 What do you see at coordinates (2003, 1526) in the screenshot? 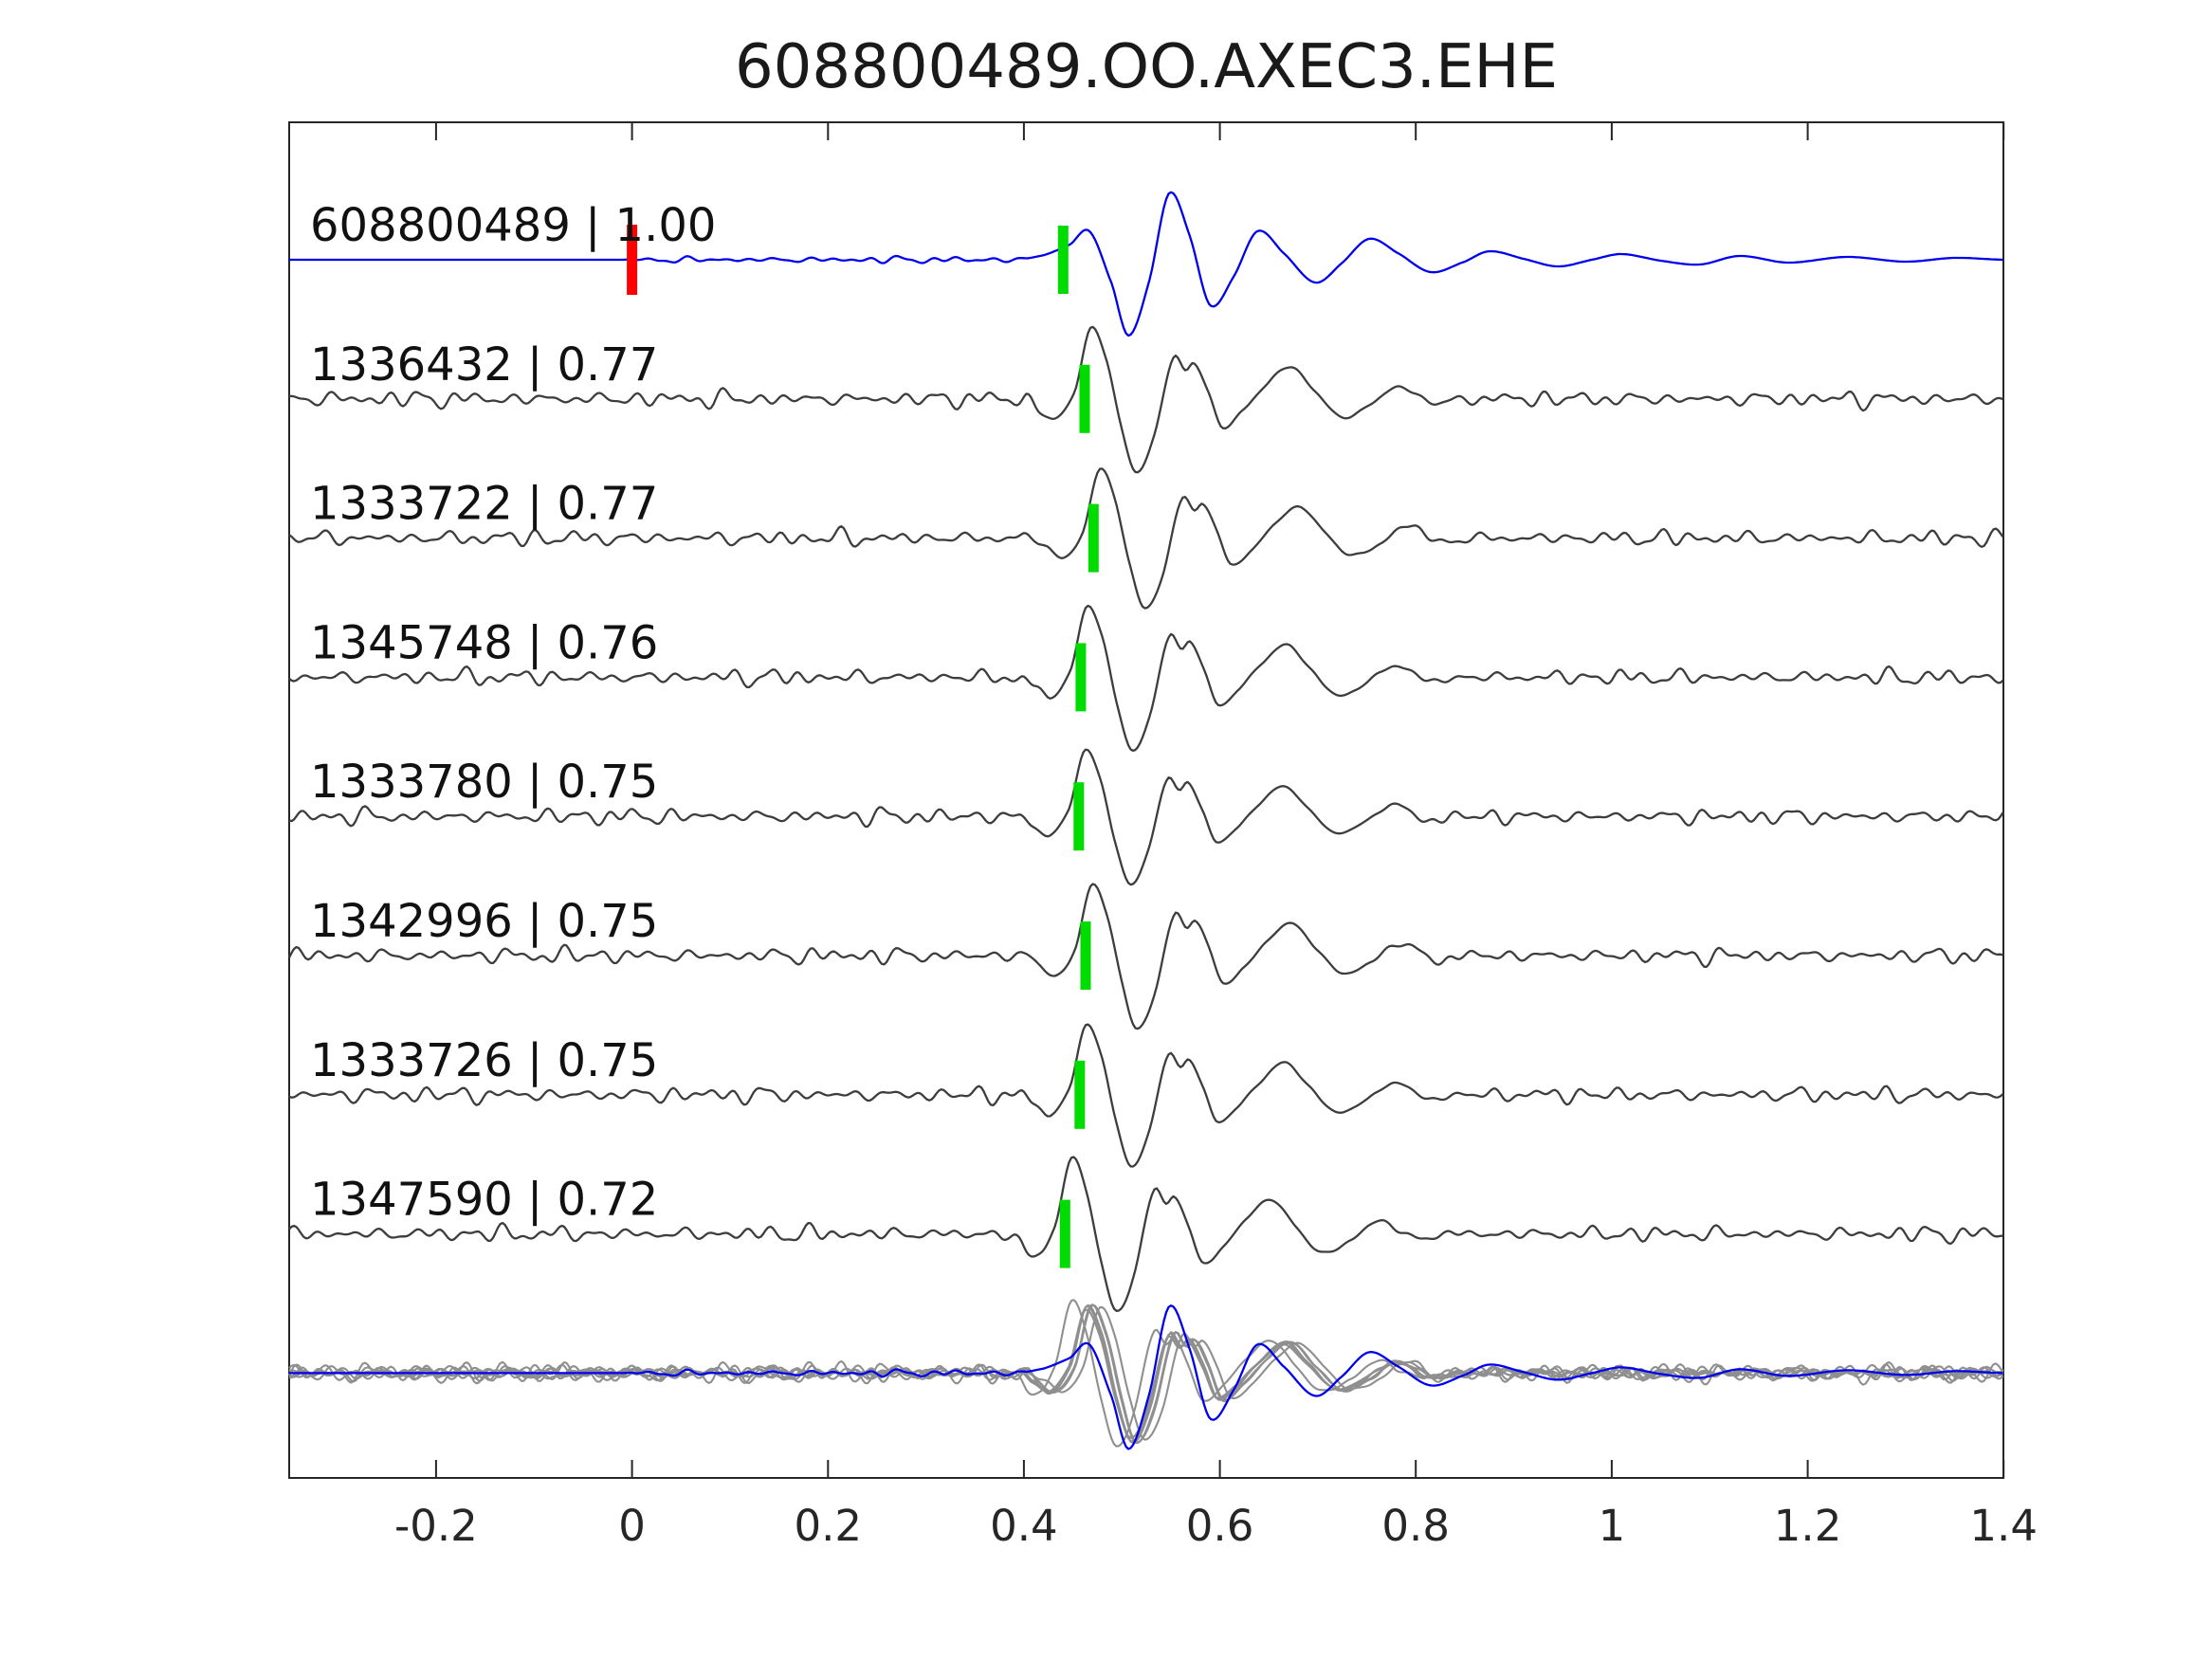
I see `x-tick-label: 1.4` at bounding box center [2003, 1526].